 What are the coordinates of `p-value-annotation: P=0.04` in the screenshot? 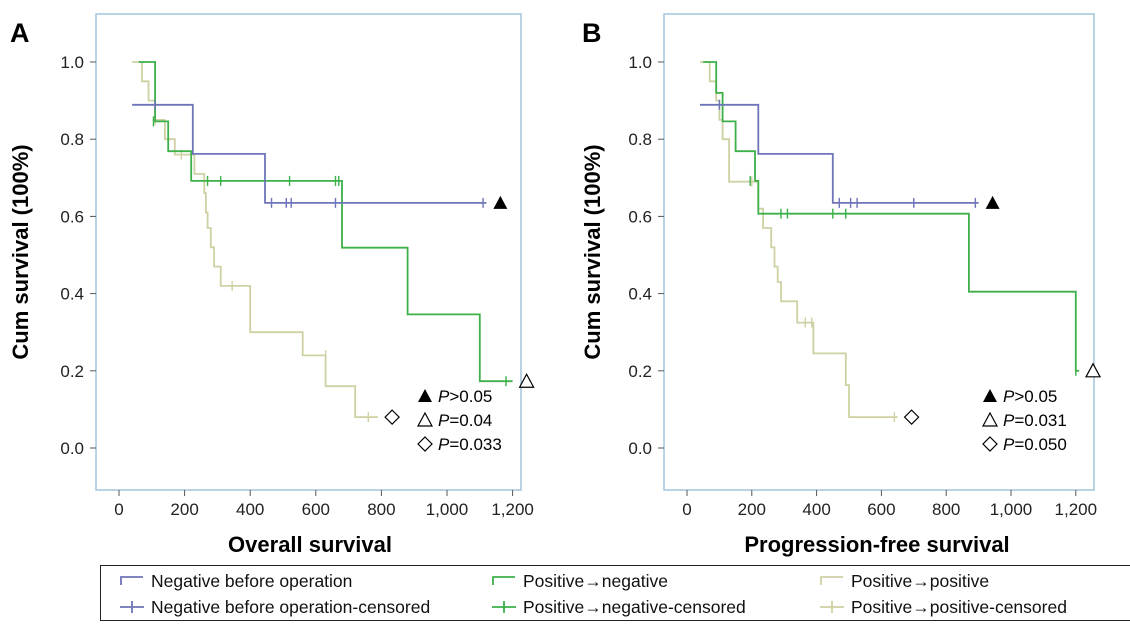 It's located at (454, 420).